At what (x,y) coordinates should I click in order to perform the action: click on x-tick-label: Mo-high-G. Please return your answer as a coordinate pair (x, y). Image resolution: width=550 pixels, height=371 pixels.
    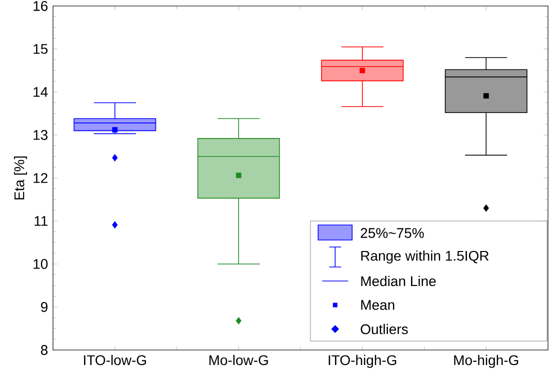
    Looking at the image, I should click on (486, 361).